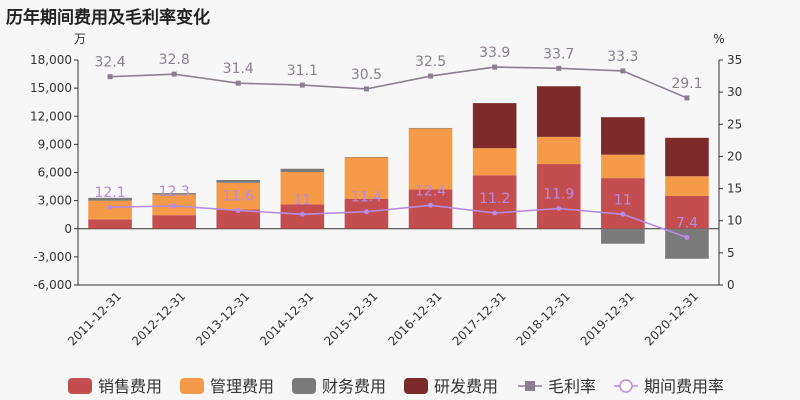  Describe the element at coordinates (558, 54) in the screenshot. I see `gross-margin-label: 33.7` at that location.